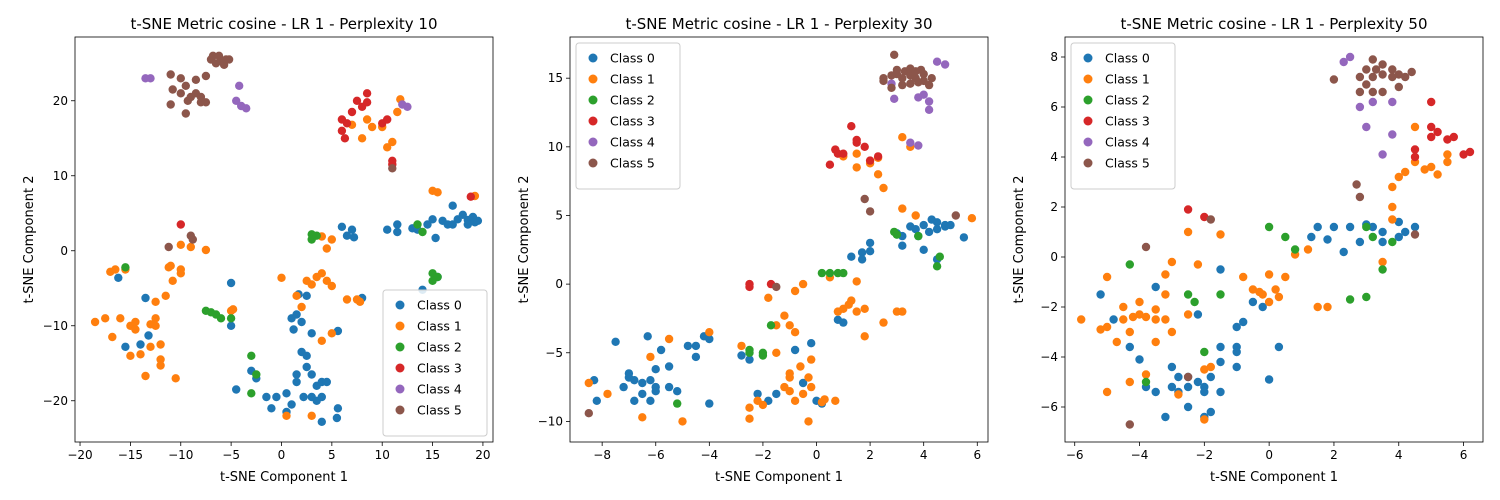 The image size is (1500, 500). What do you see at coordinates (231, 455) in the screenshot?
I see `x-tick-label: −5` at bounding box center [231, 455].